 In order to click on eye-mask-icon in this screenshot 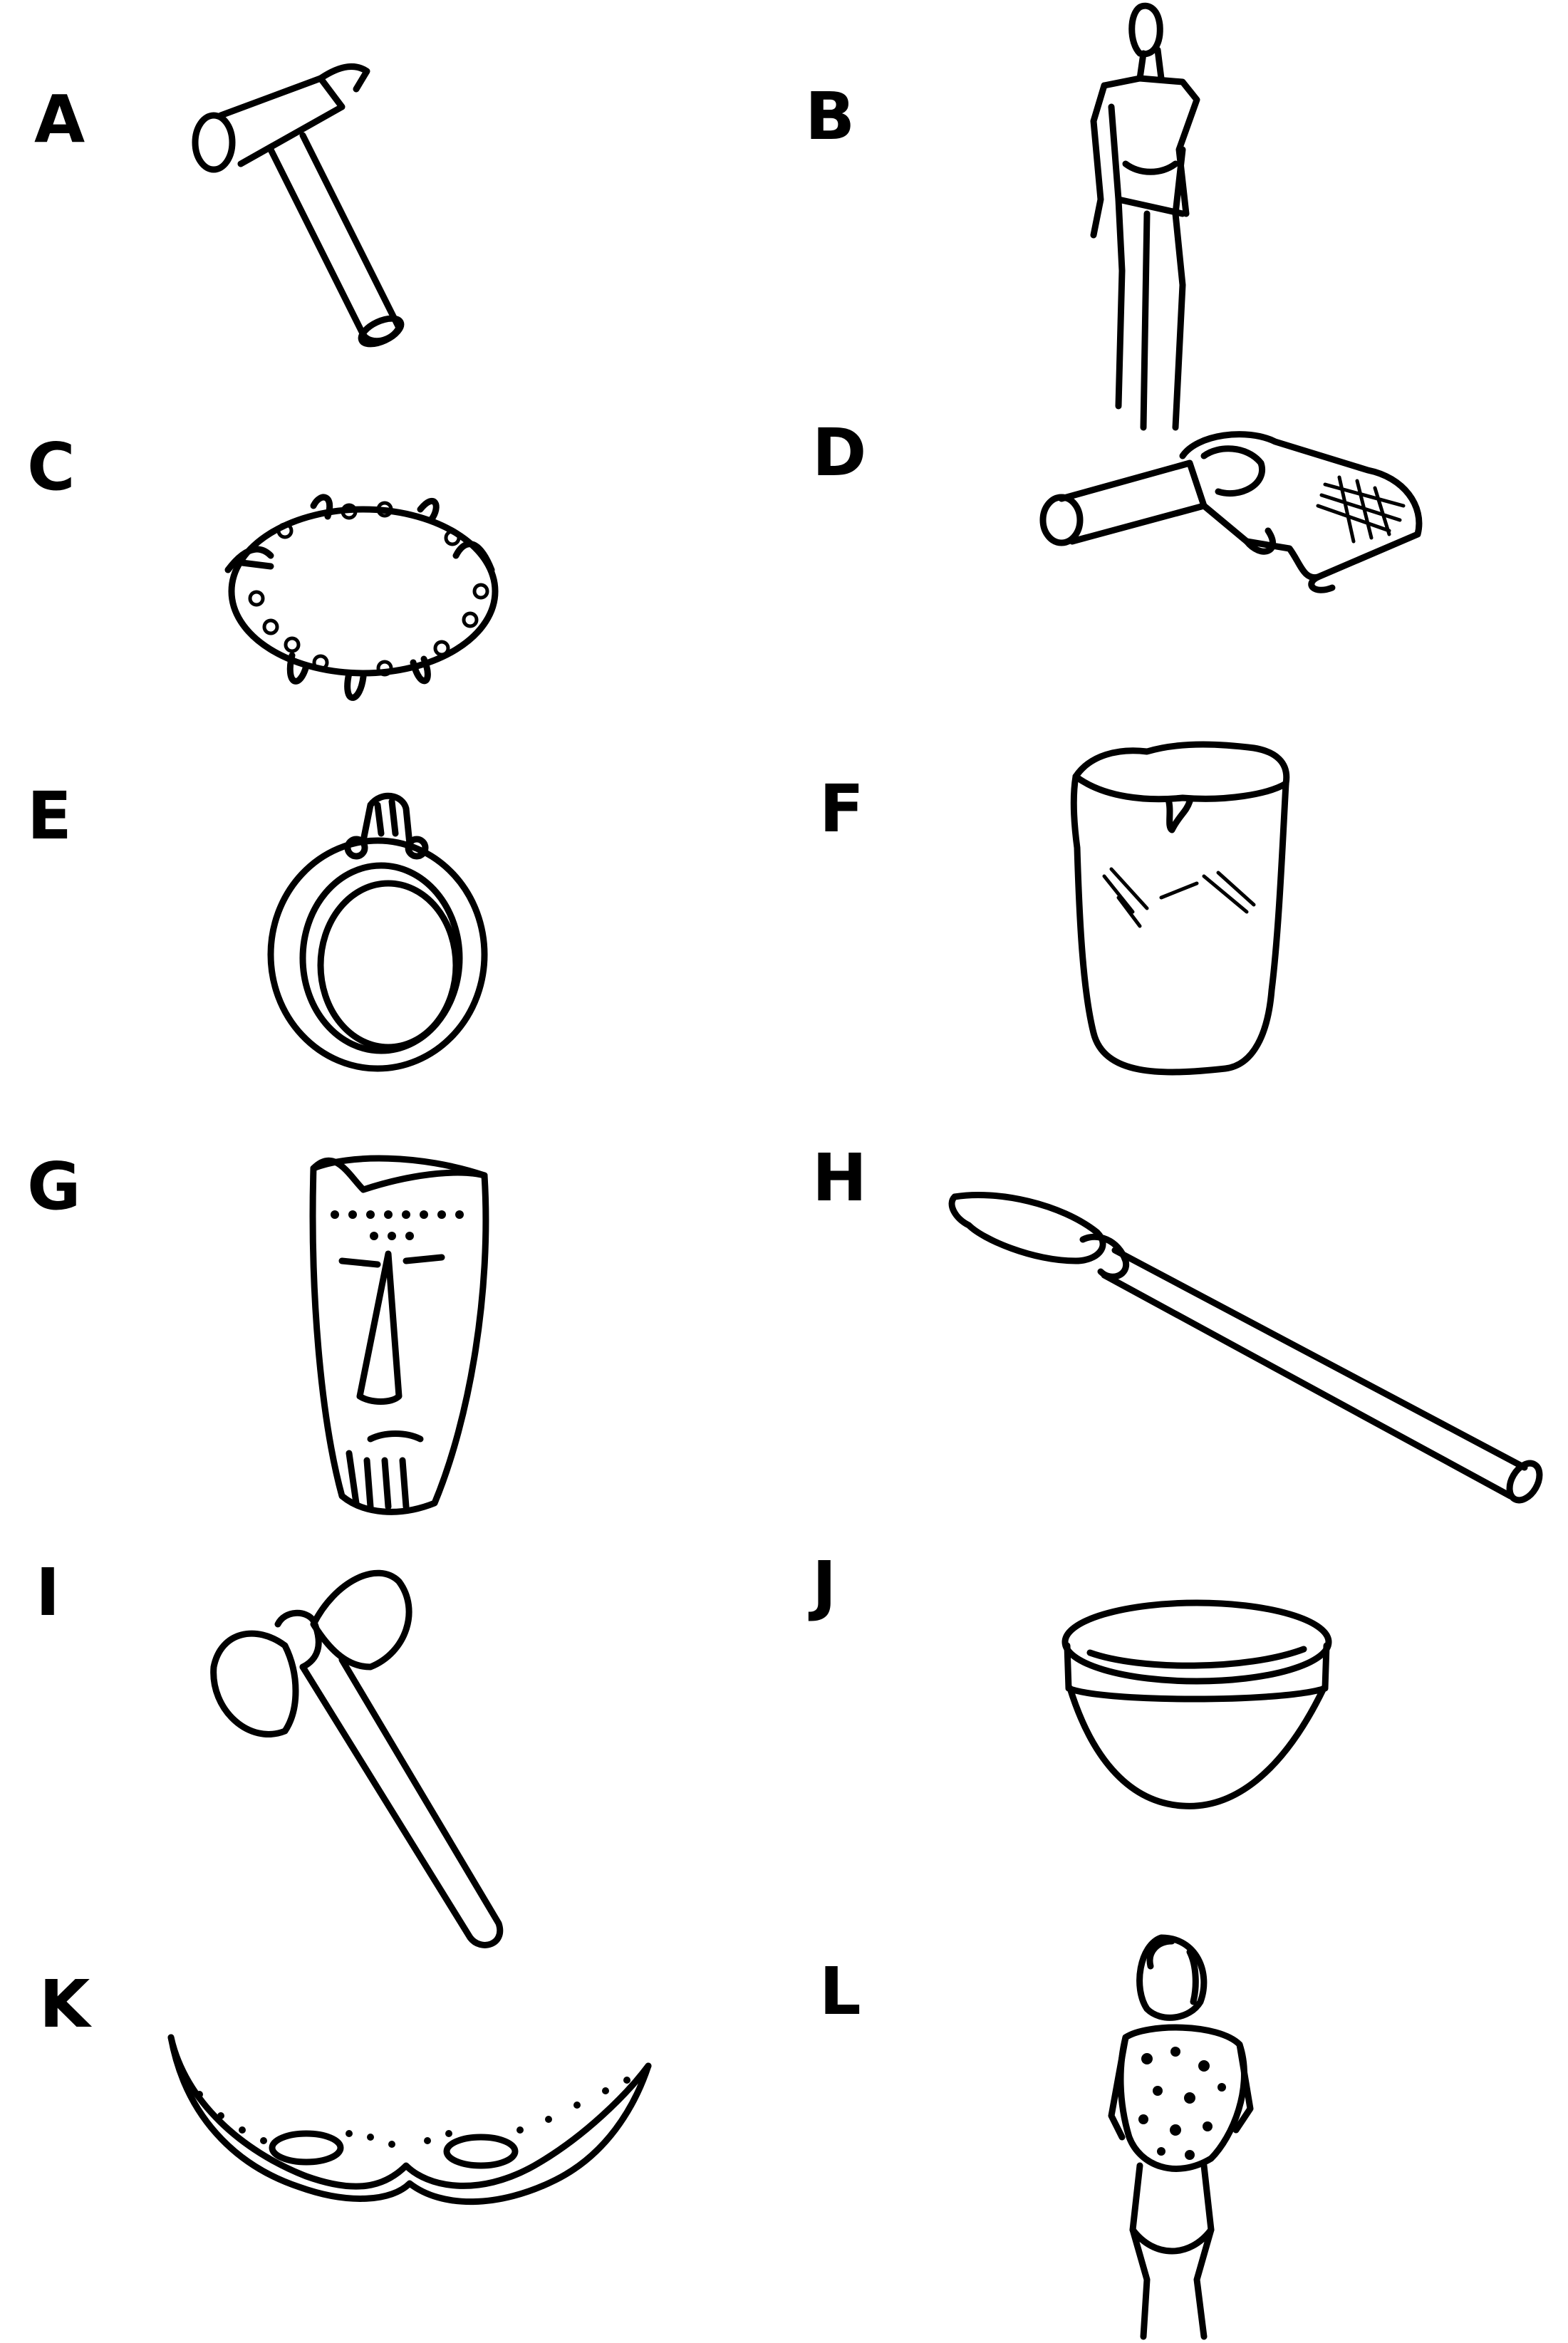, I will do `click(406, 2123)`.